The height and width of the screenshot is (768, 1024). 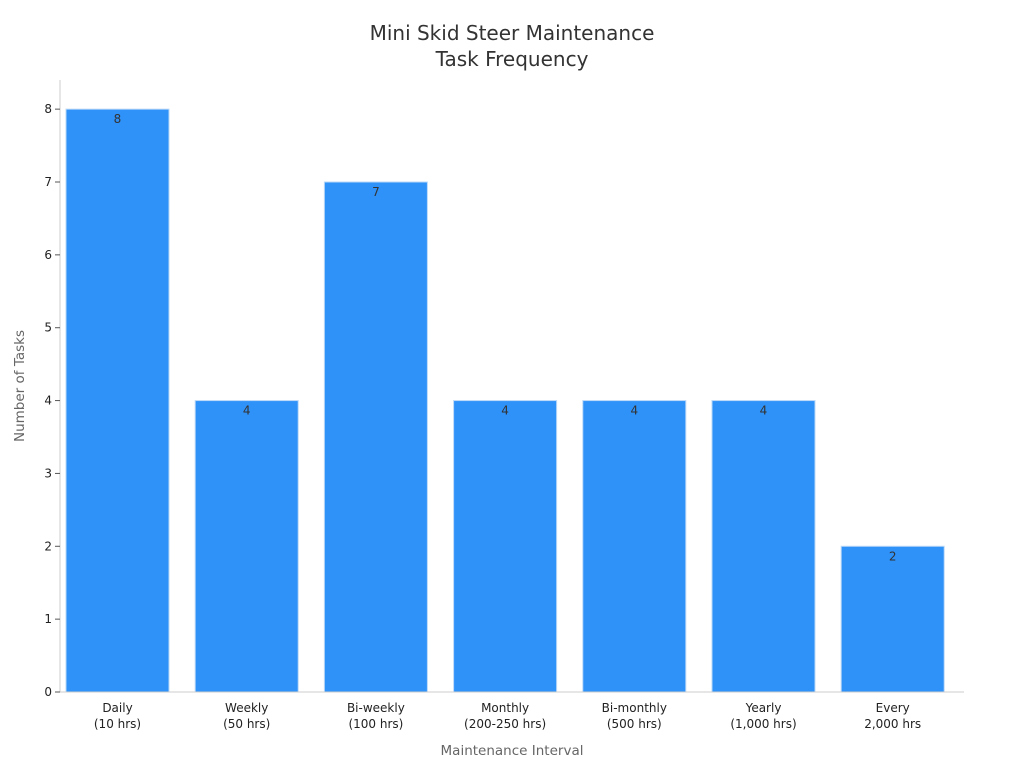 I want to click on y-tick-label: 6, so click(x=48, y=255).